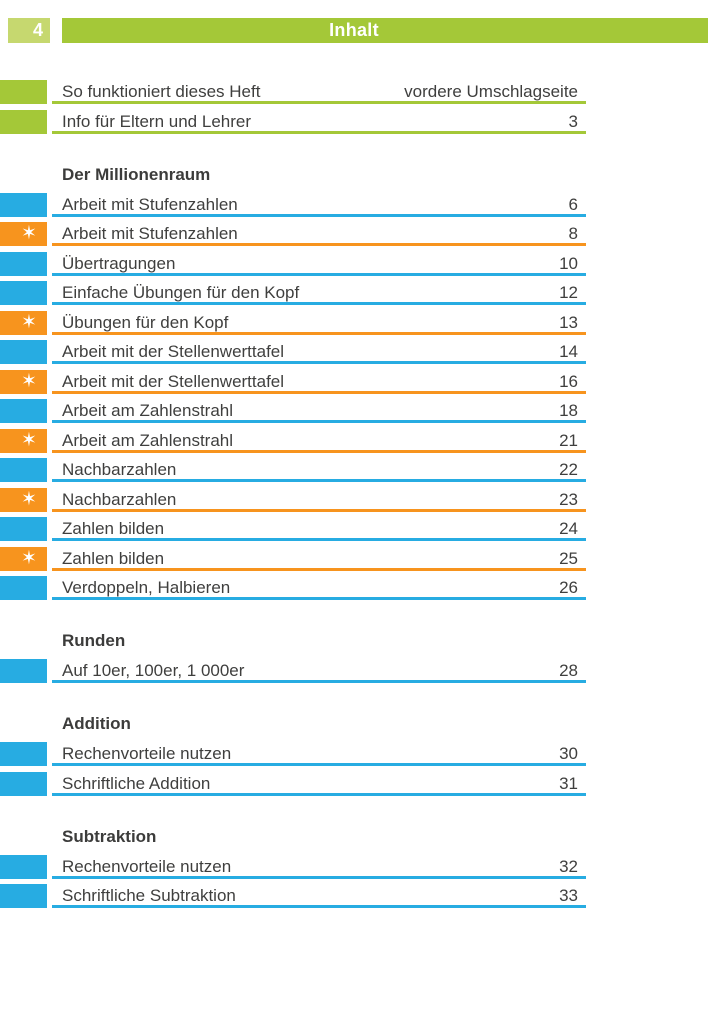  What do you see at coordinates (354, 263) in the screenshot?
I see `toc-row: Übertragungen 10` at bounding box center [354, 263].